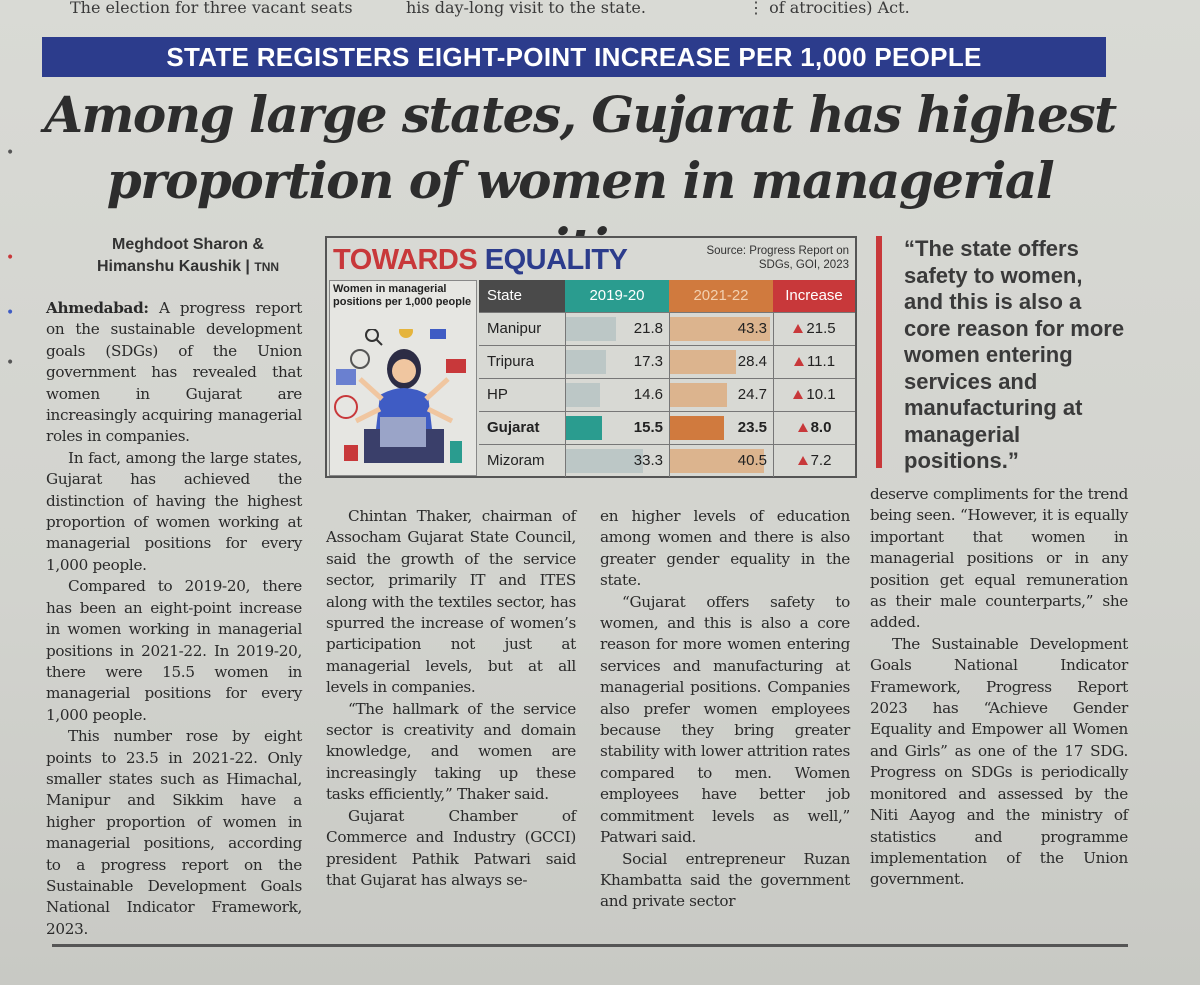 The height and width of the screenshot is (985, 1200). Describe the element at coordinates (752, 328) in the screenshot. I see `value-2021-22: 43.3` at that location.